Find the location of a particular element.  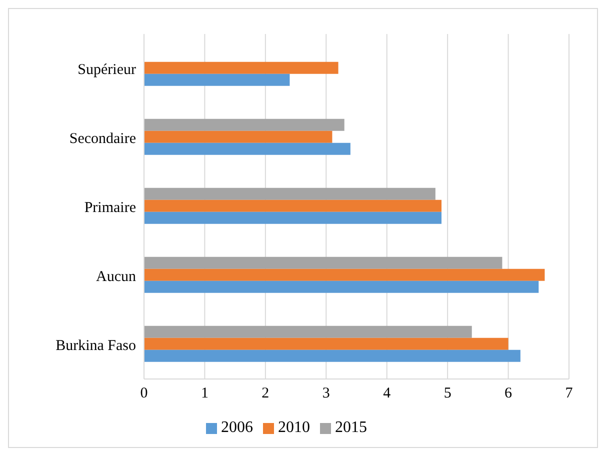

y-tick-label: Secondaire is located at coordinates (102, 138).